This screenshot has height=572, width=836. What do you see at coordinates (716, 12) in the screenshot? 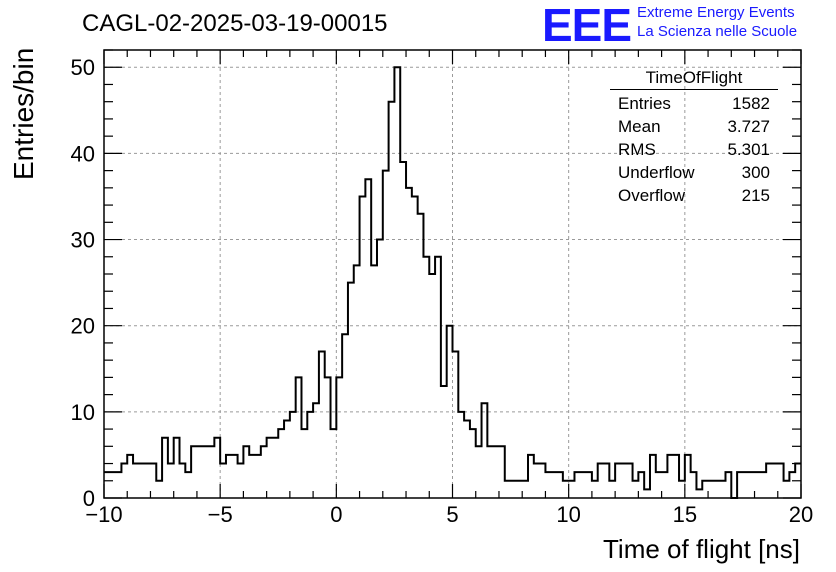
I see `logo-line-1: Extreme Energy Events` at bounding box center [716, 12].